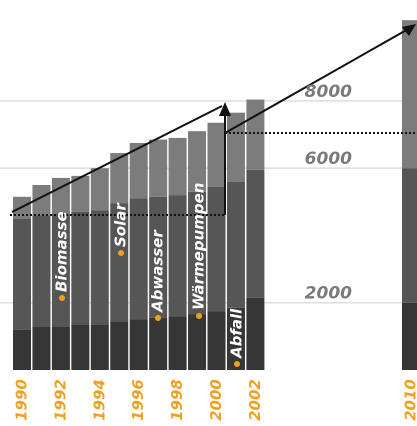 The width and height of the screenshot is (417, 426). Describe the element at coordinates (138, 400) in the screenshot. I see `x-tick-label: 1996` at that location.